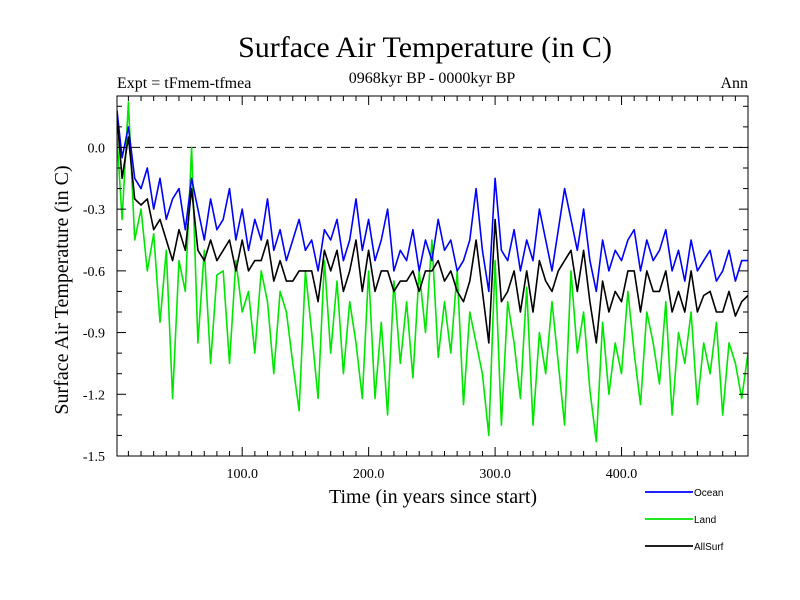 Image resolution: width=800 pixels, height=600 pixels. What do you see at coordinates (684, 520) in the screenshot?
I see `legend: Ocean Land AllSurf` at bounding box center [684, 520].